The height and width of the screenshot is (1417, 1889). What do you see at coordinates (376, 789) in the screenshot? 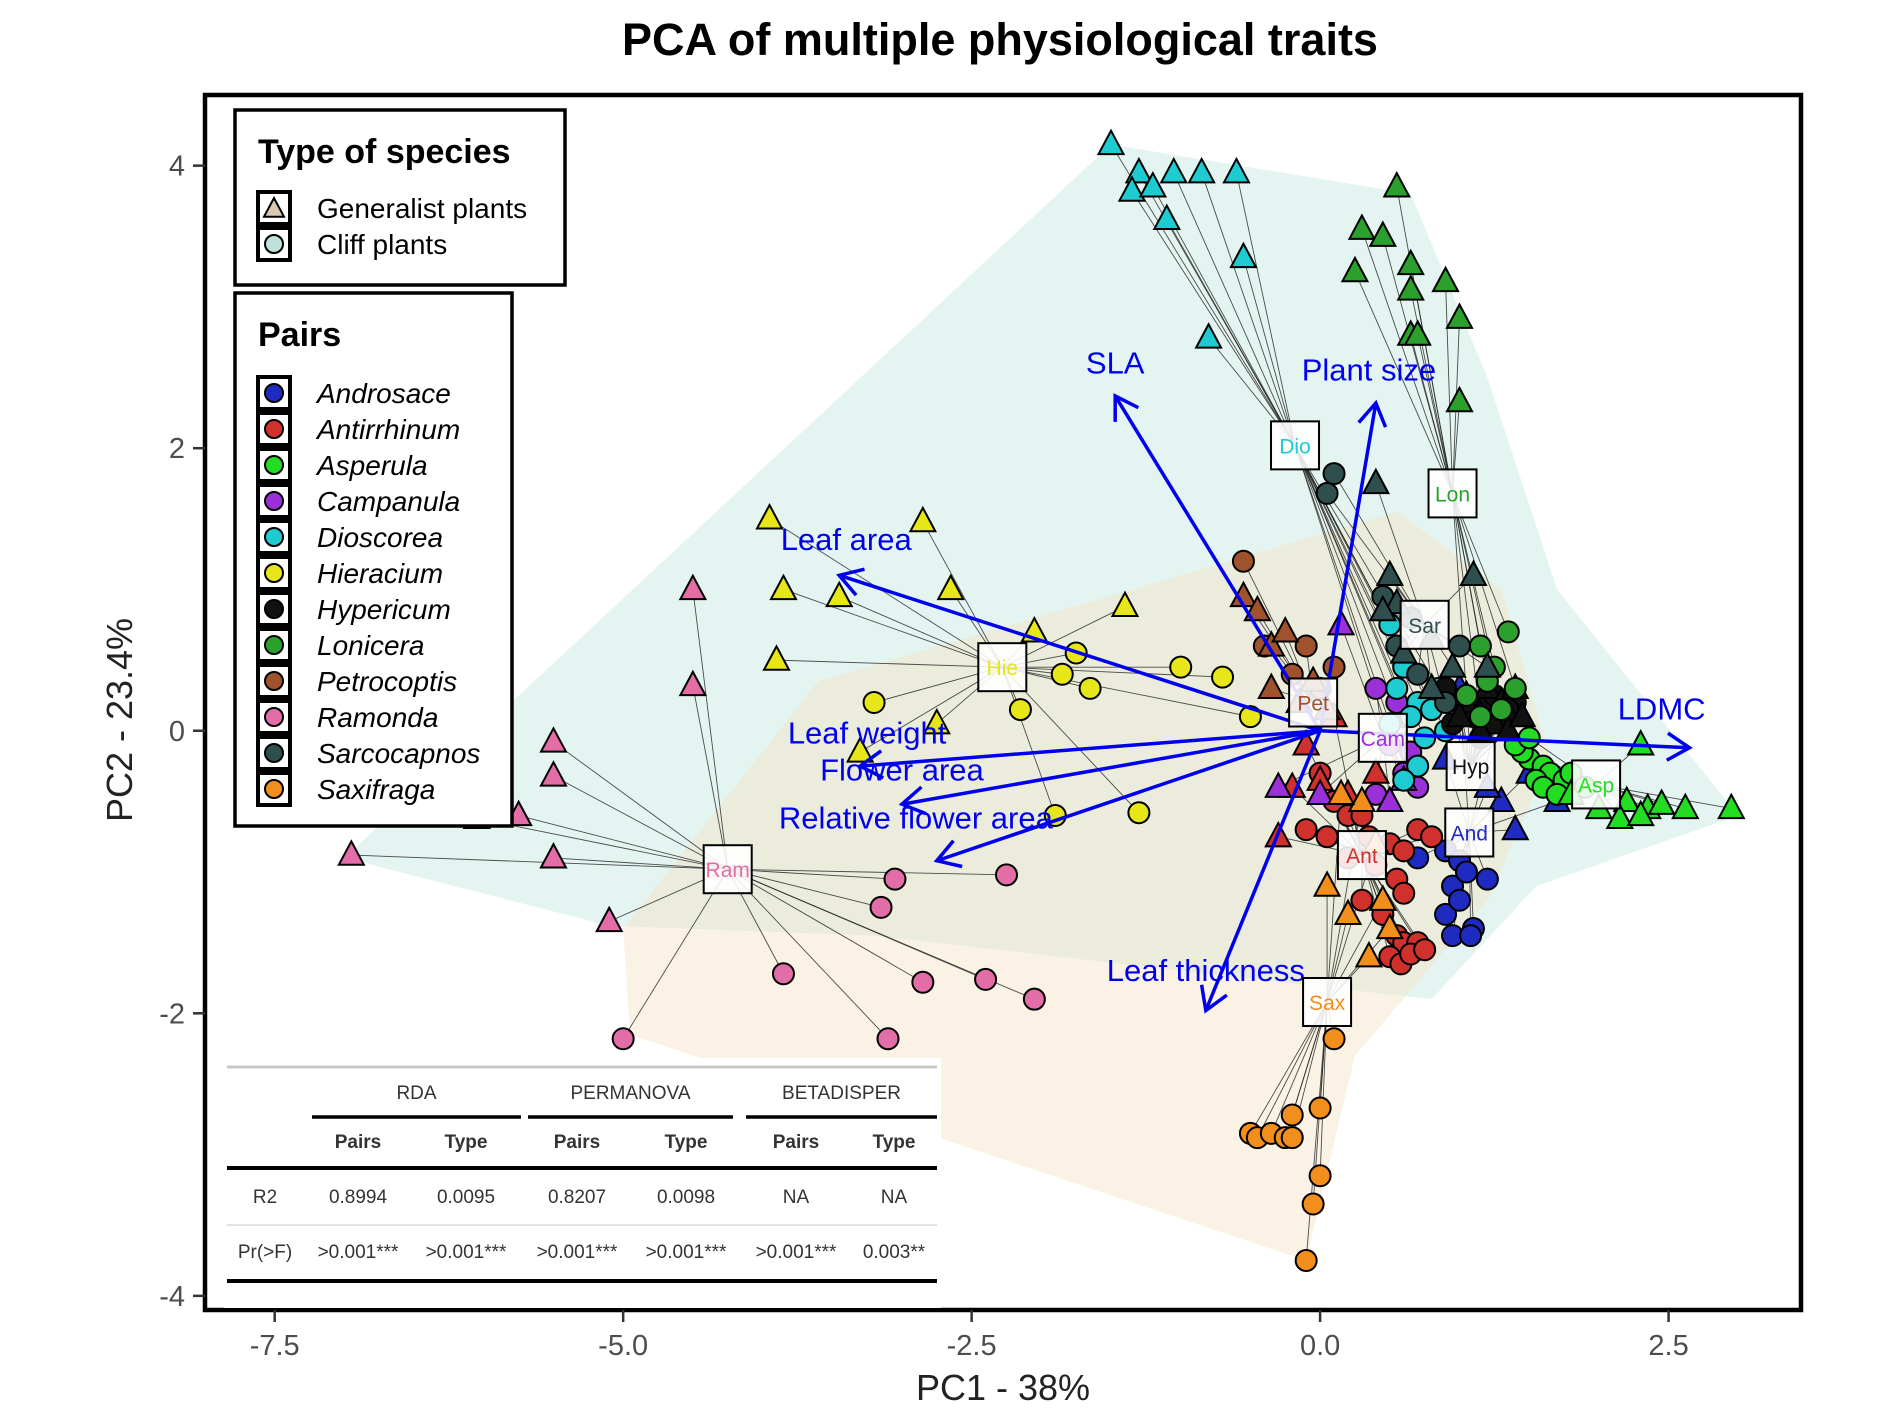
I see `legend-pair-label: Saxifraga` at bounding box center [376, 789].